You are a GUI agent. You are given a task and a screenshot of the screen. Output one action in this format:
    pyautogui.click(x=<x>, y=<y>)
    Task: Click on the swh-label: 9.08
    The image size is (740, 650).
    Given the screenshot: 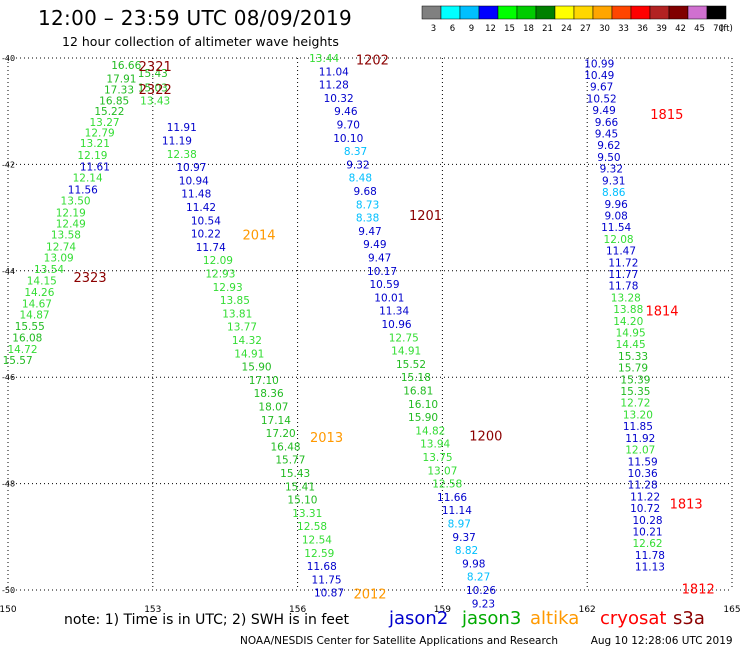 What is the action you would take?
    pyautogui.click(x=615, y=216)
    